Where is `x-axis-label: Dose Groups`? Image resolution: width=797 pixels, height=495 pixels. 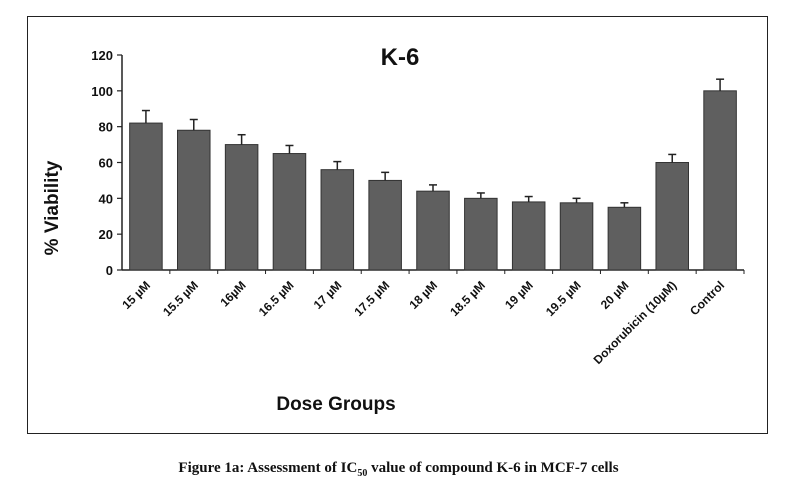 x-axis-label: Dose Groups is located at coordinates (335, 404).